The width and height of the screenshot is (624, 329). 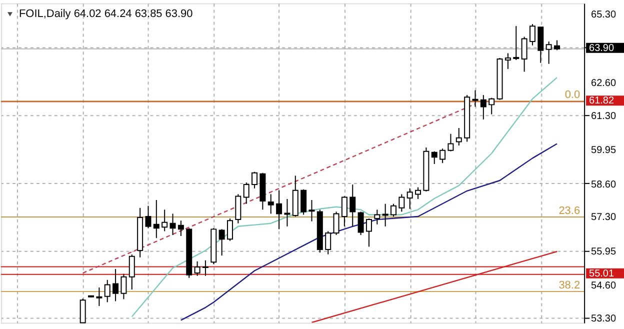 What do you see at coordinates (572, 95) in the screenshot?
I see `annotation: 0.0` at bounding box center [572, 95].